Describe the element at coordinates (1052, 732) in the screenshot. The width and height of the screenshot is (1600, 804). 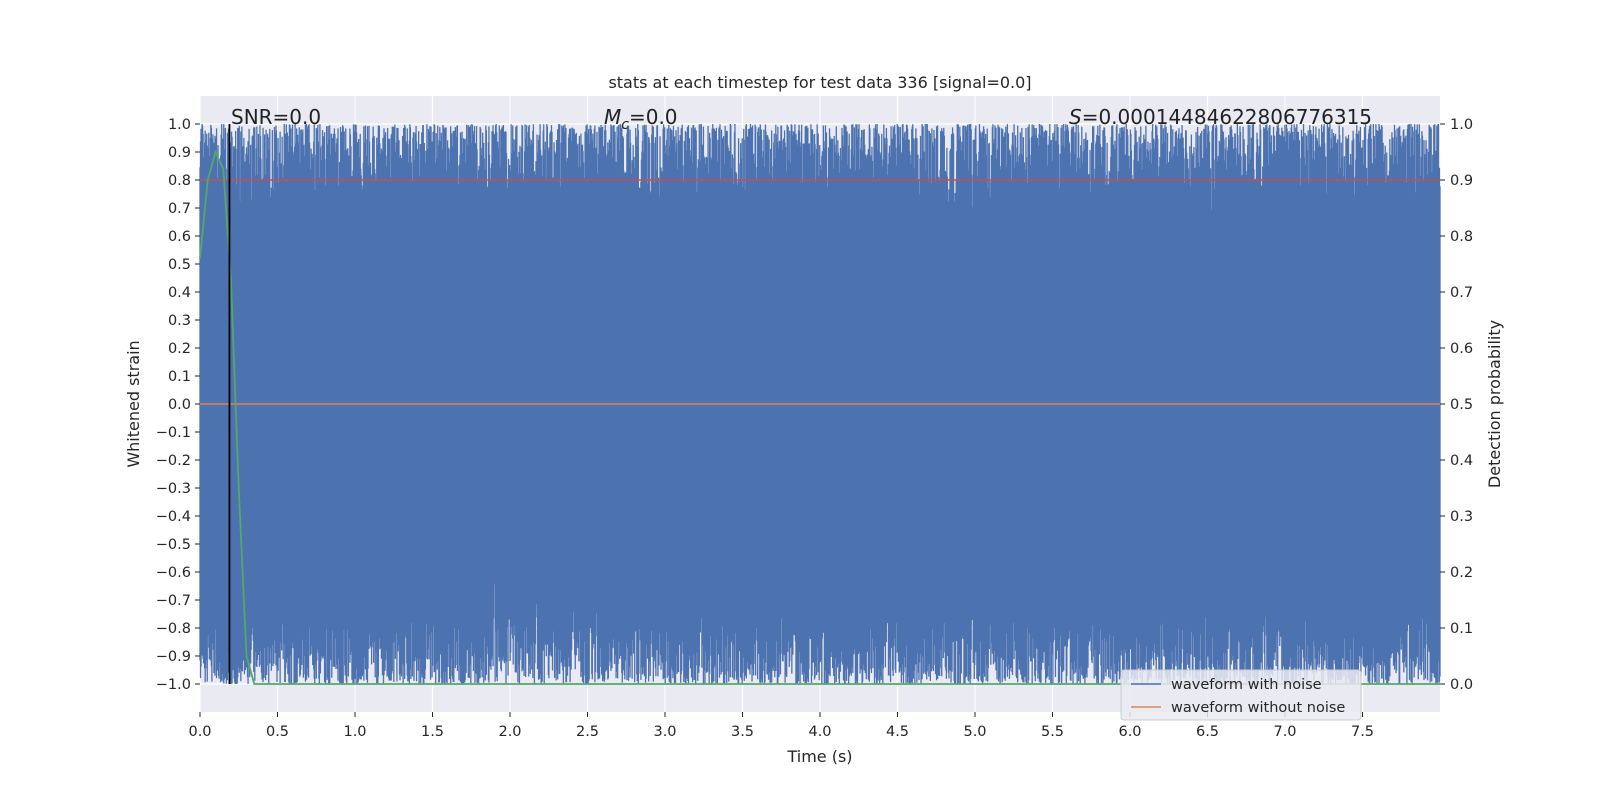
I see `x-tick-label: 5.5` at that location.